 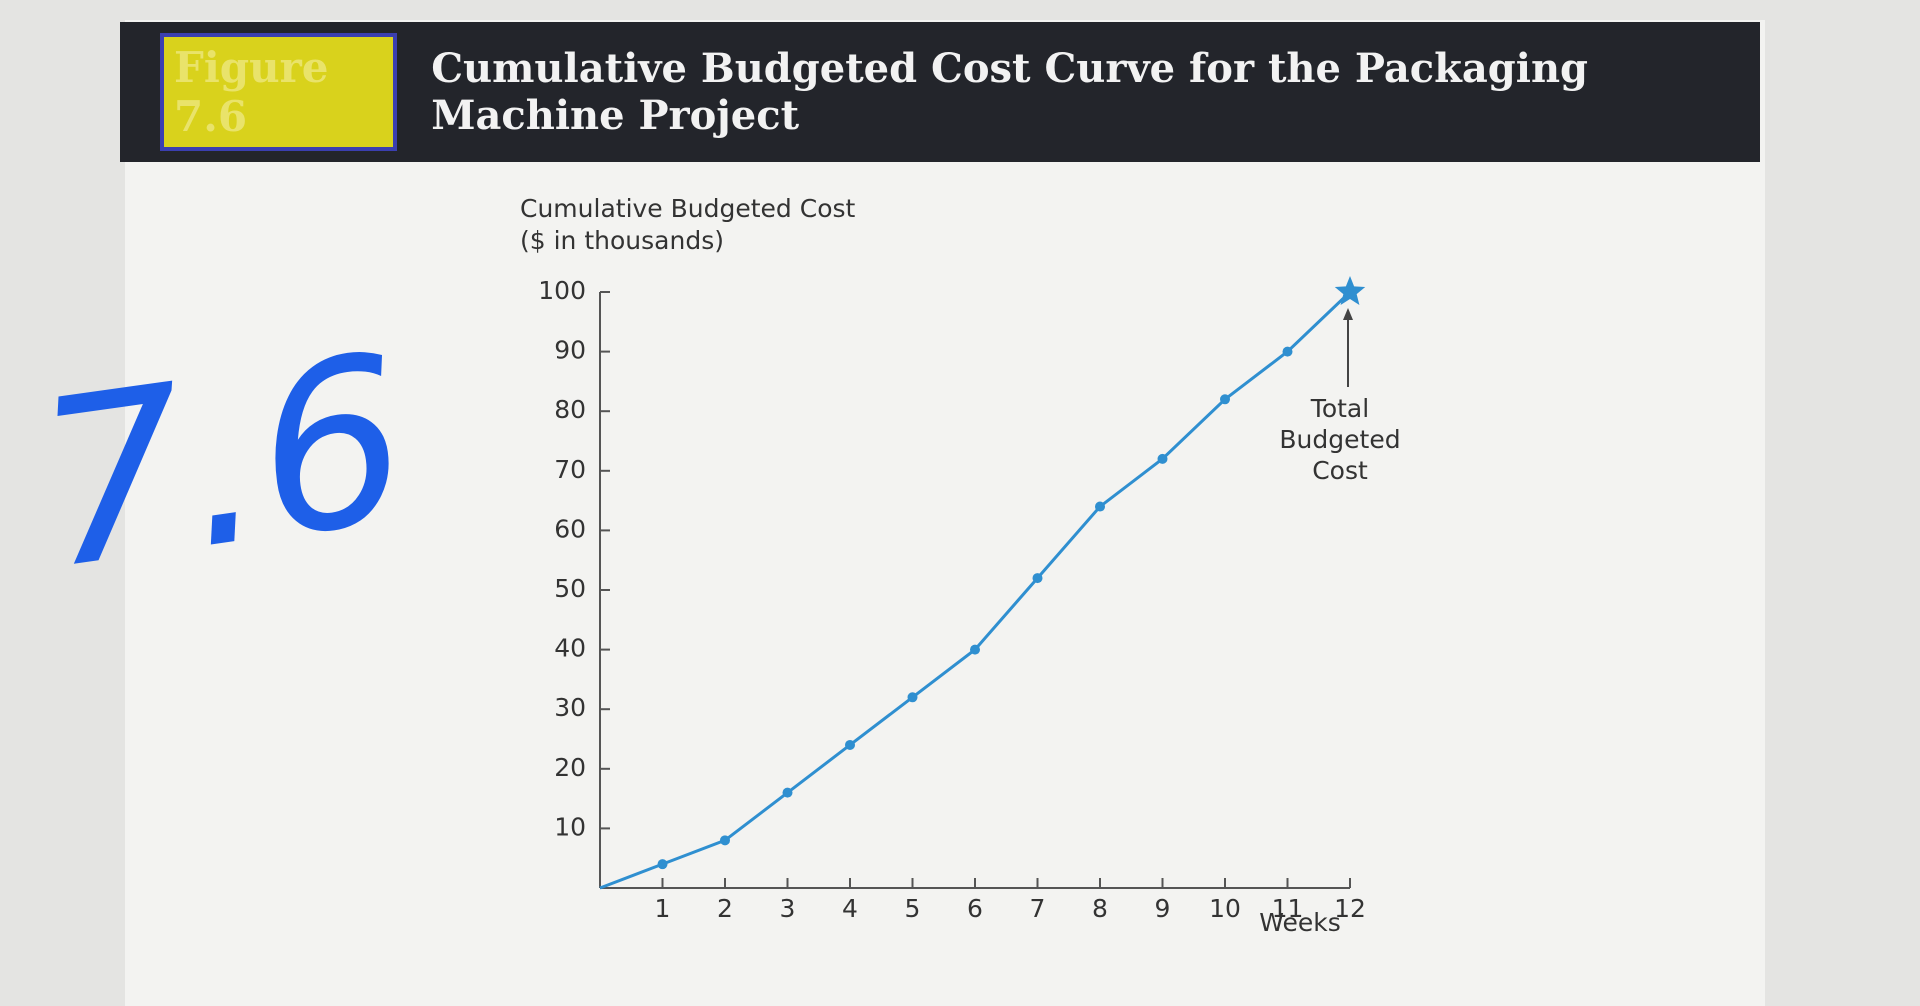 I want to click on y-tick-label: 70, so click(x=570, y=469).